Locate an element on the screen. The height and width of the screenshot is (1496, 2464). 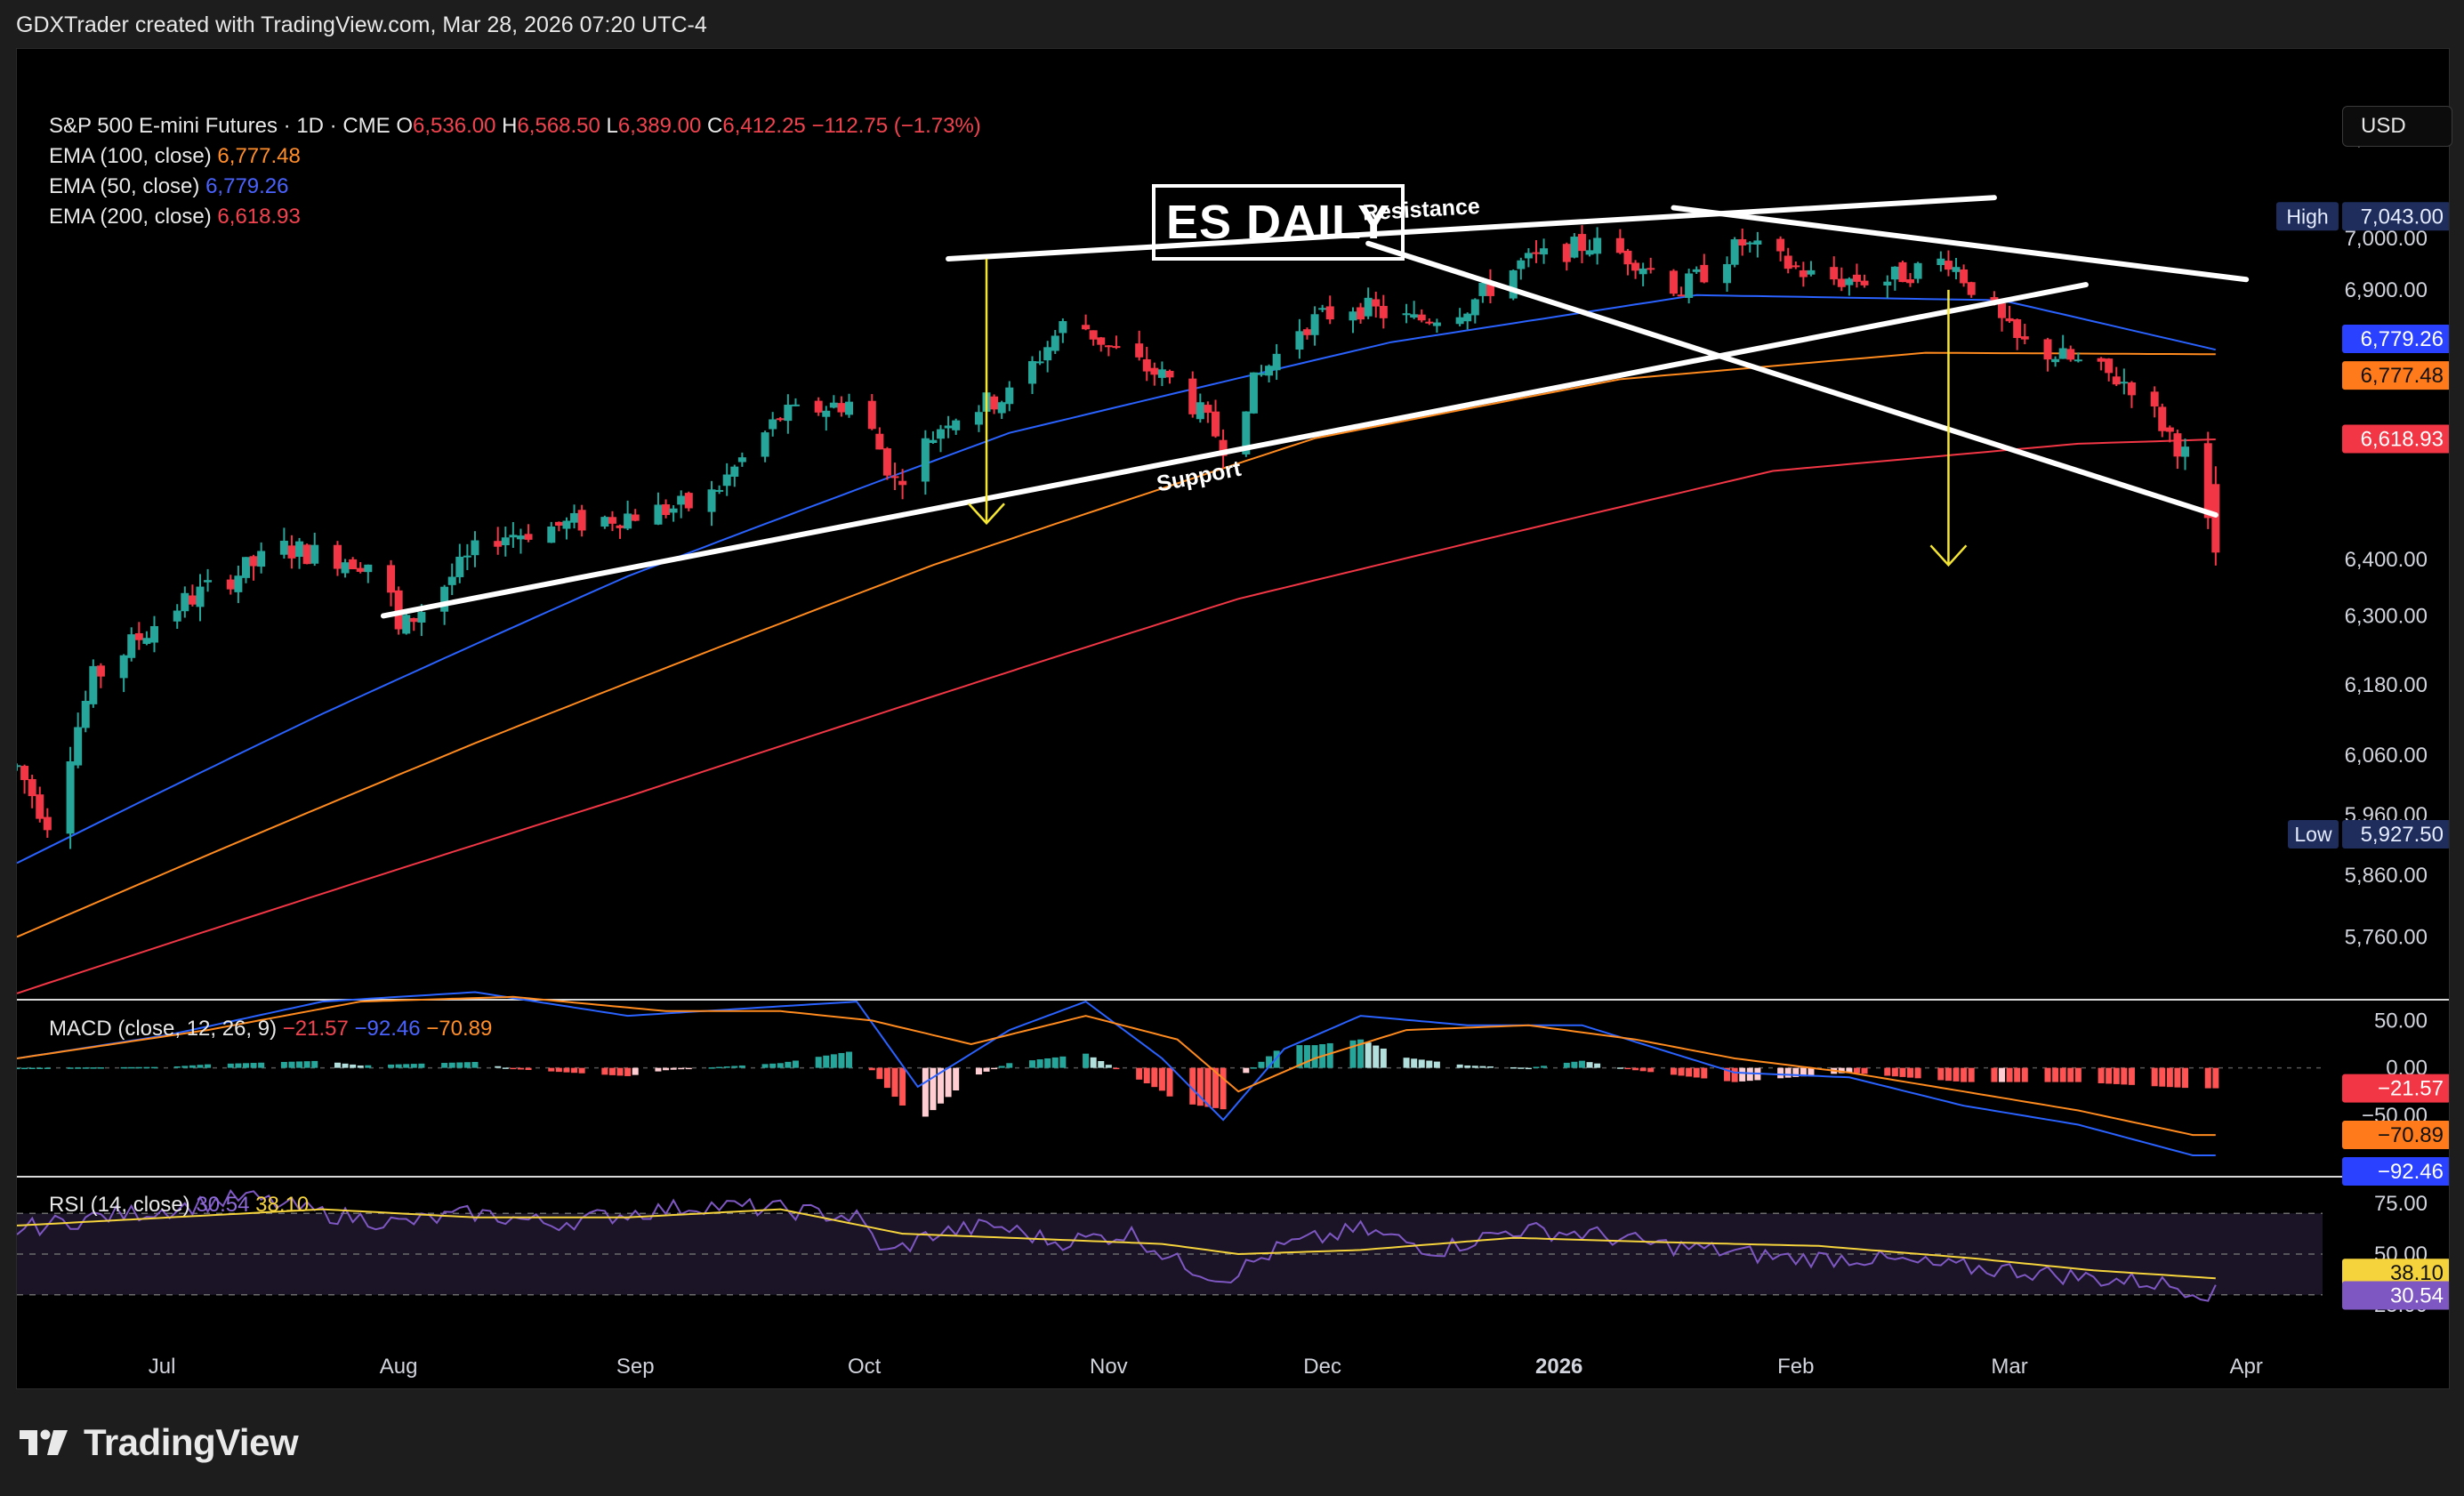
macd-legend-label: MACD (close, 12, 26, 9) is located at coordinates (164, 1029).